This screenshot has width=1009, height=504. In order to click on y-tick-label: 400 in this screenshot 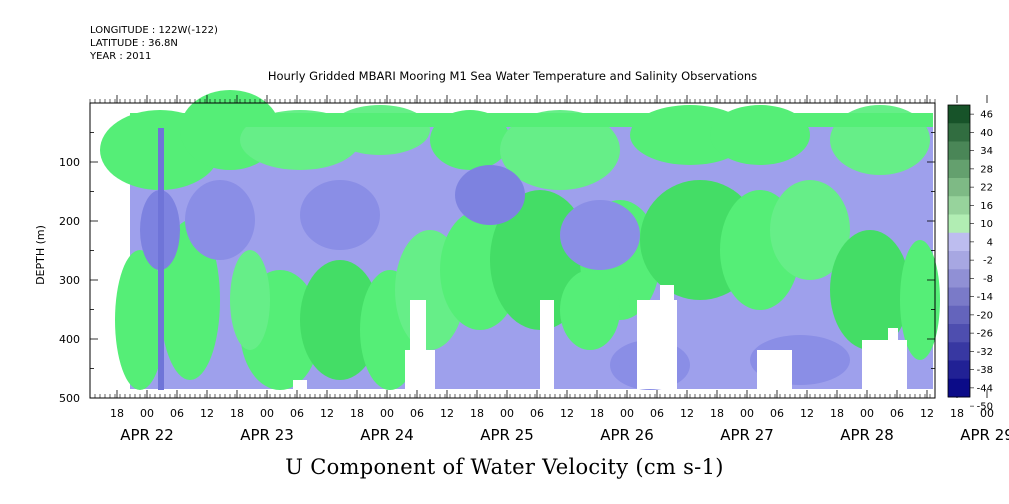, I will do `click(69, 339)`.